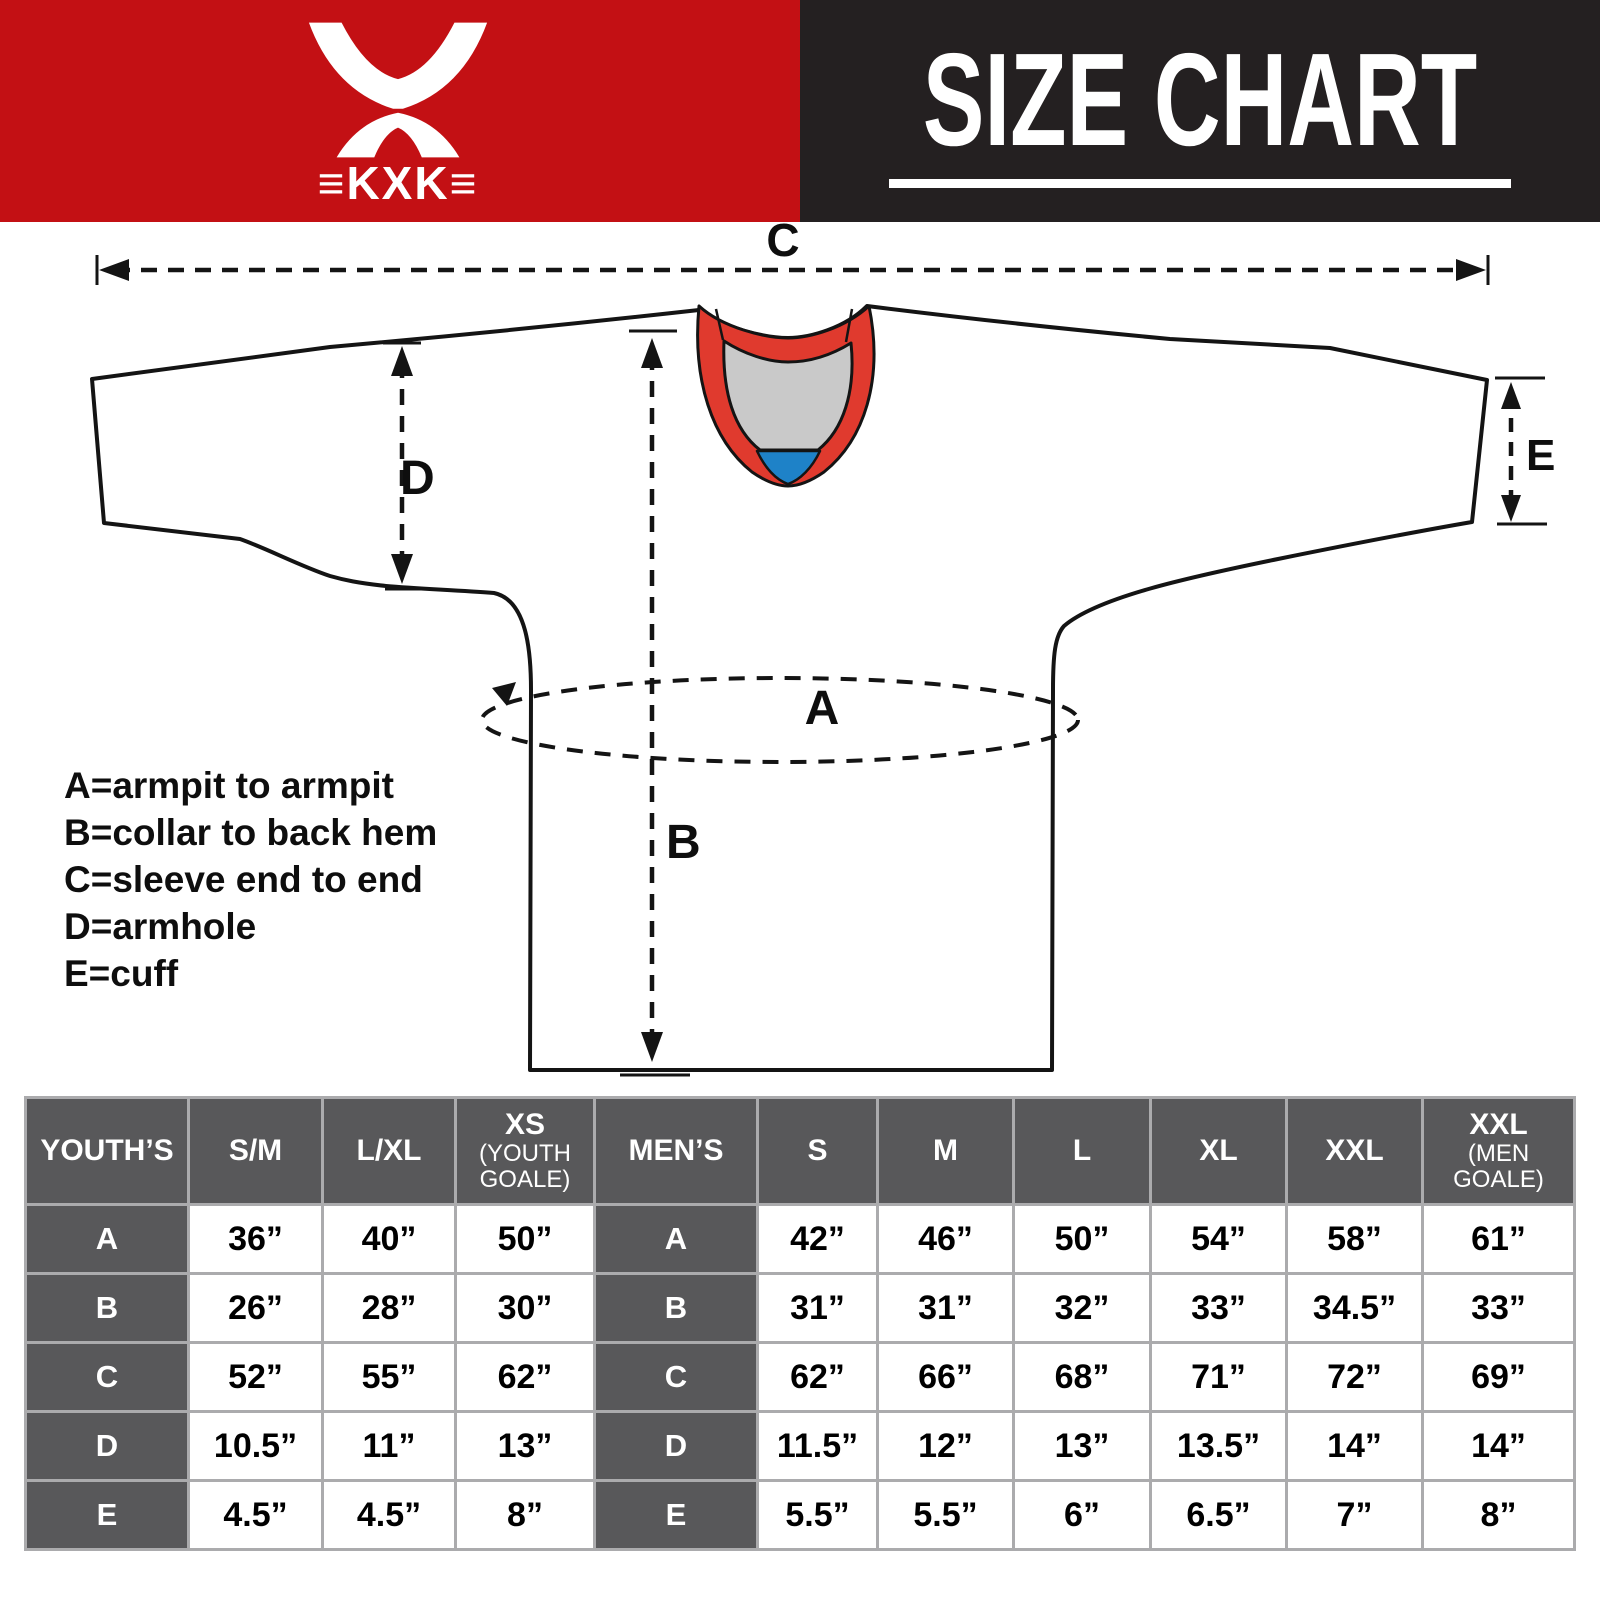  Describe the element at coordinates (683, 842) in the screenshot. I see `measure-label-b: B` at that location.